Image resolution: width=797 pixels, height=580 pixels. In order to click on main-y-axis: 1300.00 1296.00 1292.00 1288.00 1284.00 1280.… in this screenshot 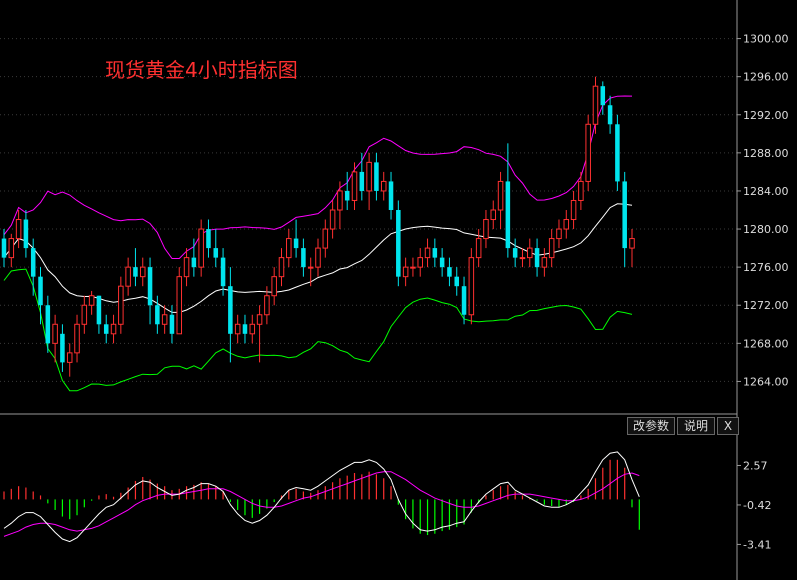, I will do `click(763, 210)`.